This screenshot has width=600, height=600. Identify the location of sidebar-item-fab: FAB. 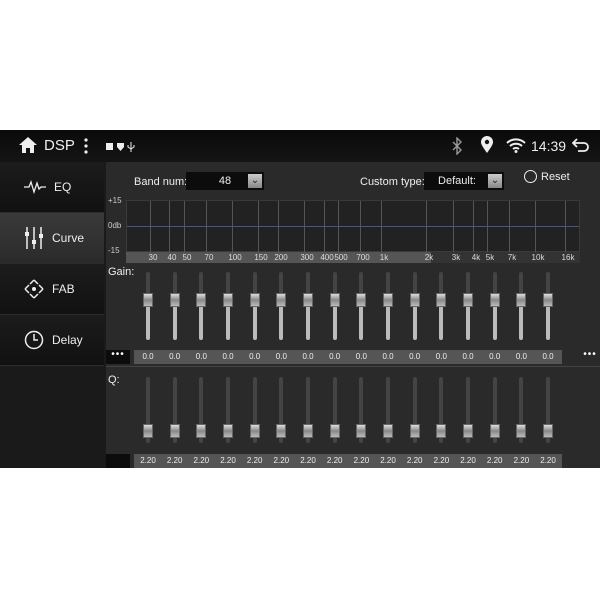
(52, 289).